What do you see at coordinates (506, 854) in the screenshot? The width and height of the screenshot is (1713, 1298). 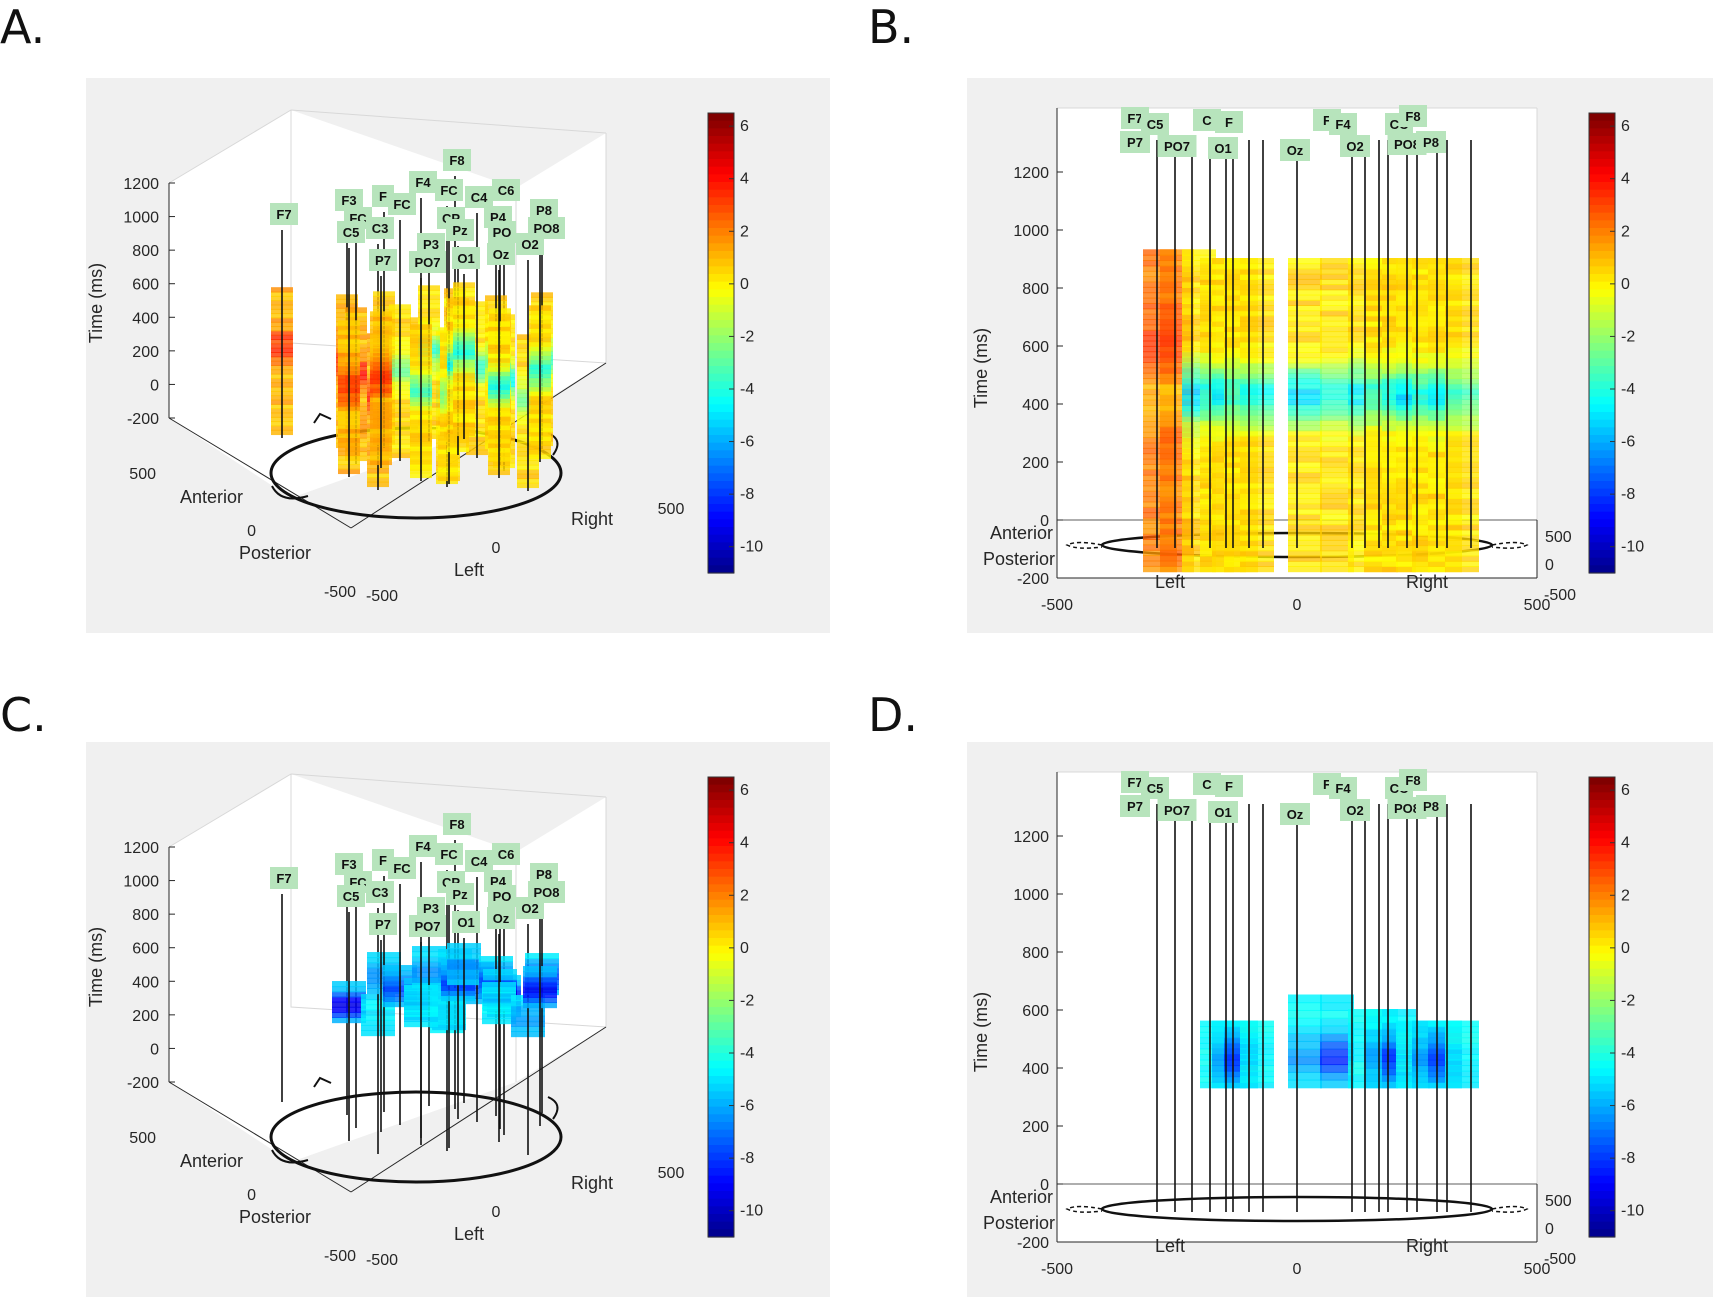 I see `electrode-label: C6` at bounding box center [506, 854].